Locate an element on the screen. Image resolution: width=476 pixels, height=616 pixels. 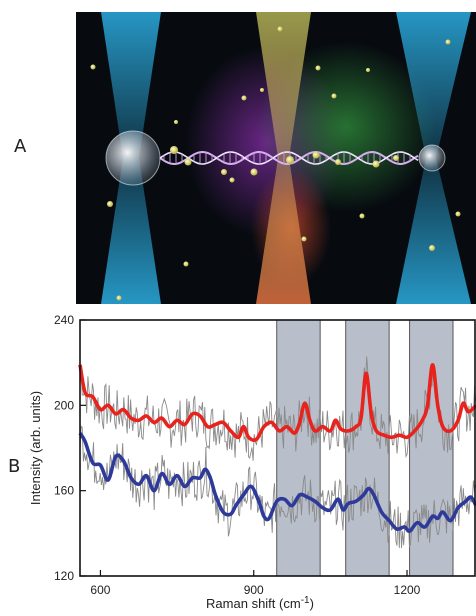
x-tick-label: 1200 is located at coordinates (407, 590).